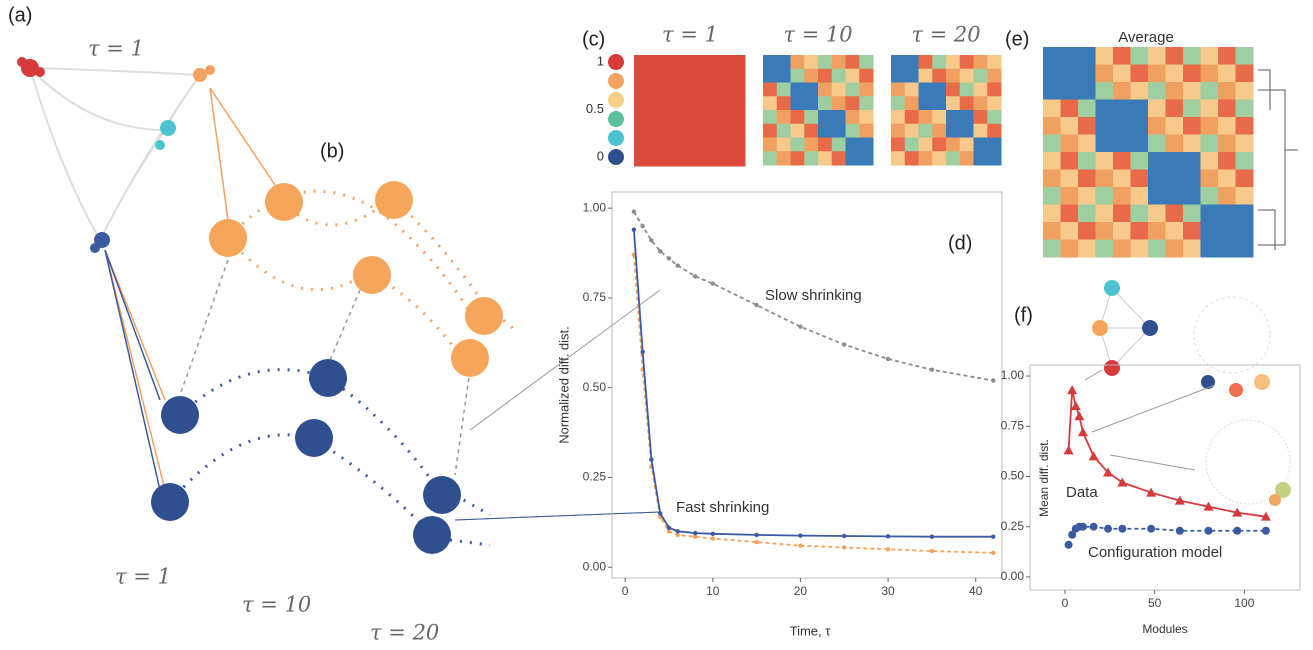 This screenshot has height=650, width=1313. Describe the element at coordinates (1155, 552) in the screenshot. I see `series-label: Configuration model` at that location.